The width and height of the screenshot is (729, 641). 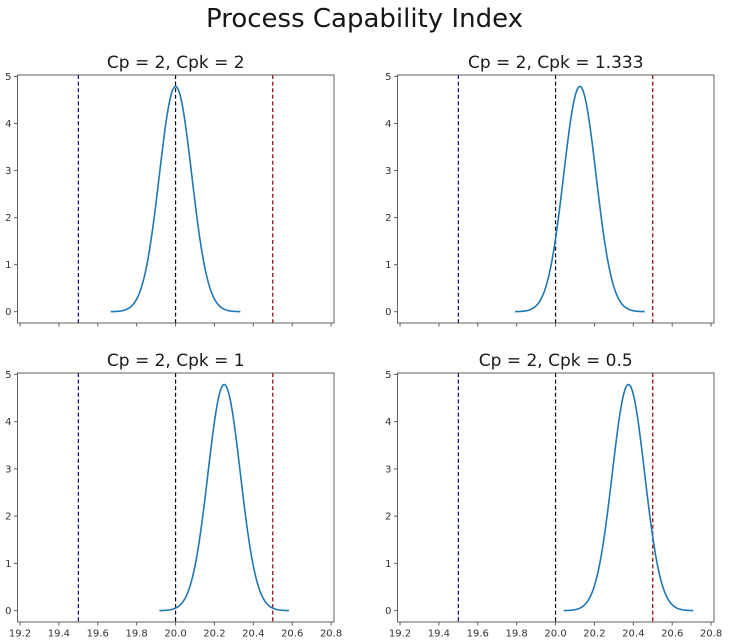 I want to click on subplot-4-title: Cp = 2, Cpk = 0.5, so click(x=556, y=361).